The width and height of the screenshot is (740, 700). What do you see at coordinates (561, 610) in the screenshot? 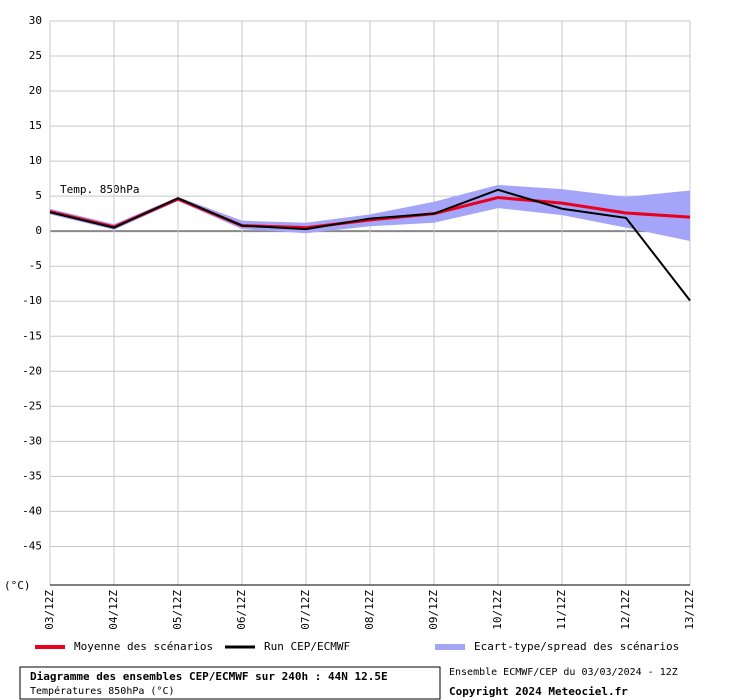
I see `x-tick-label: 11/12Z` at bounding box center [561, 610].